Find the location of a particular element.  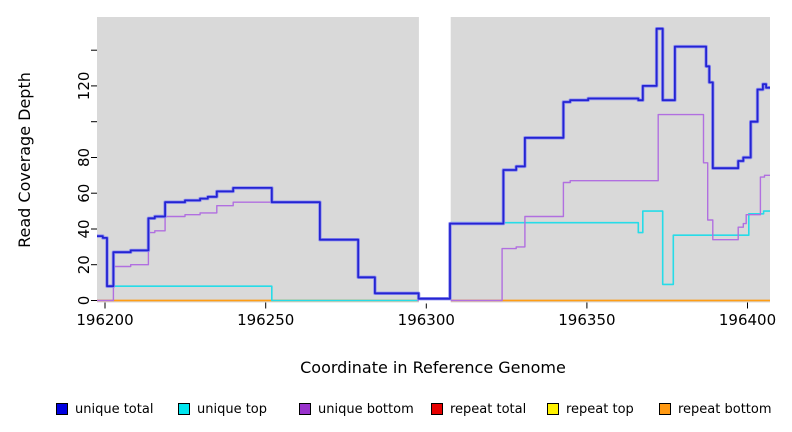

x-axis-title: Coordinate in Reference Genome is located at coordinates (433, 367).